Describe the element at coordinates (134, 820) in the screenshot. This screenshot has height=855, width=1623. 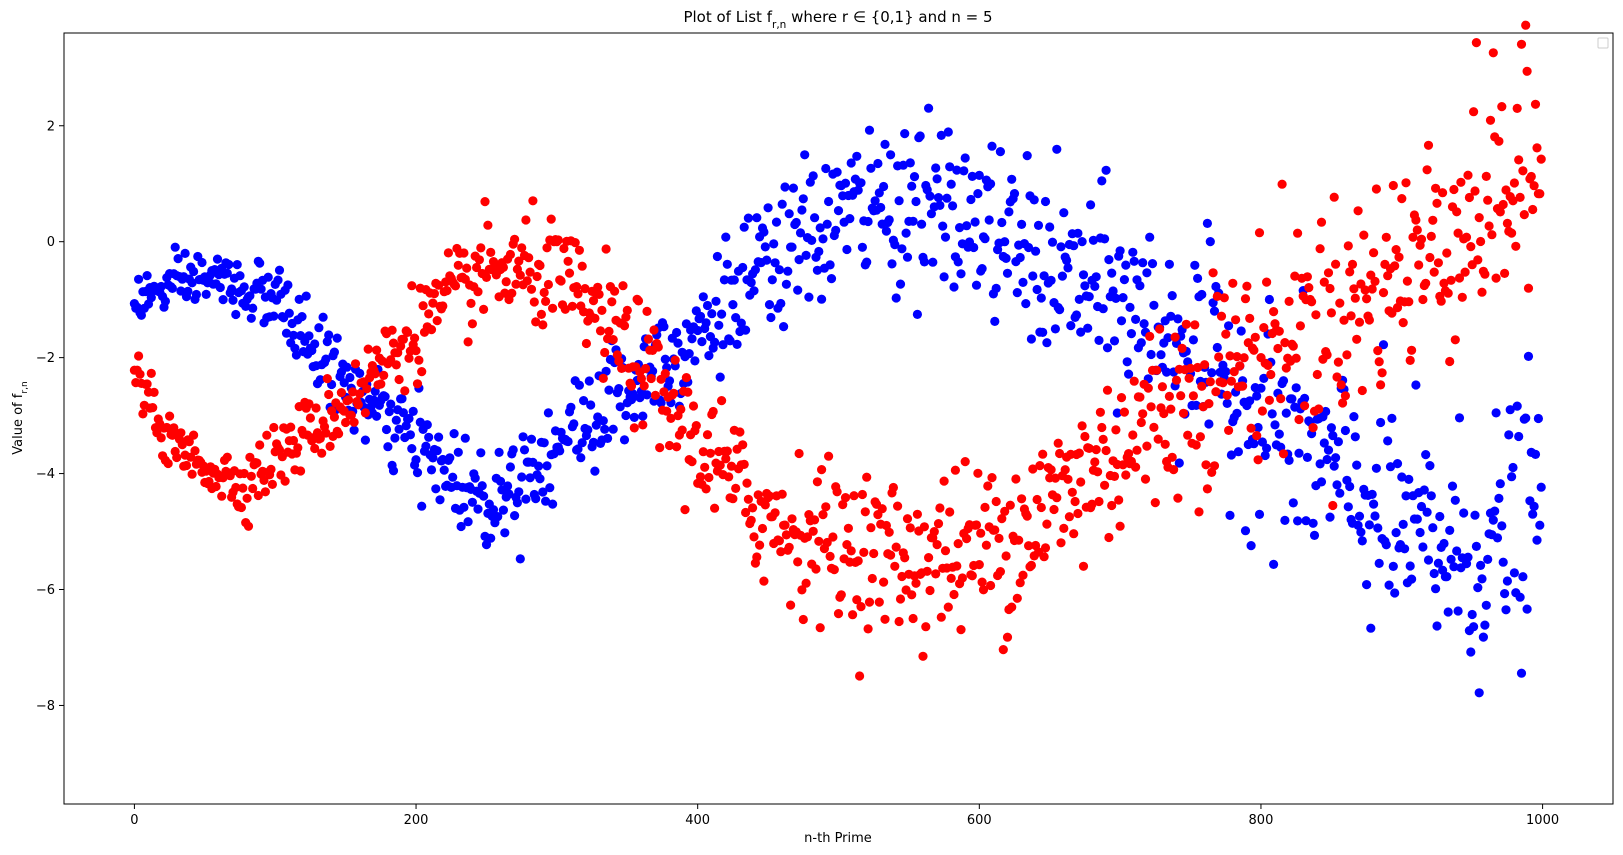
I see `x-tick-label: 0` at that location.